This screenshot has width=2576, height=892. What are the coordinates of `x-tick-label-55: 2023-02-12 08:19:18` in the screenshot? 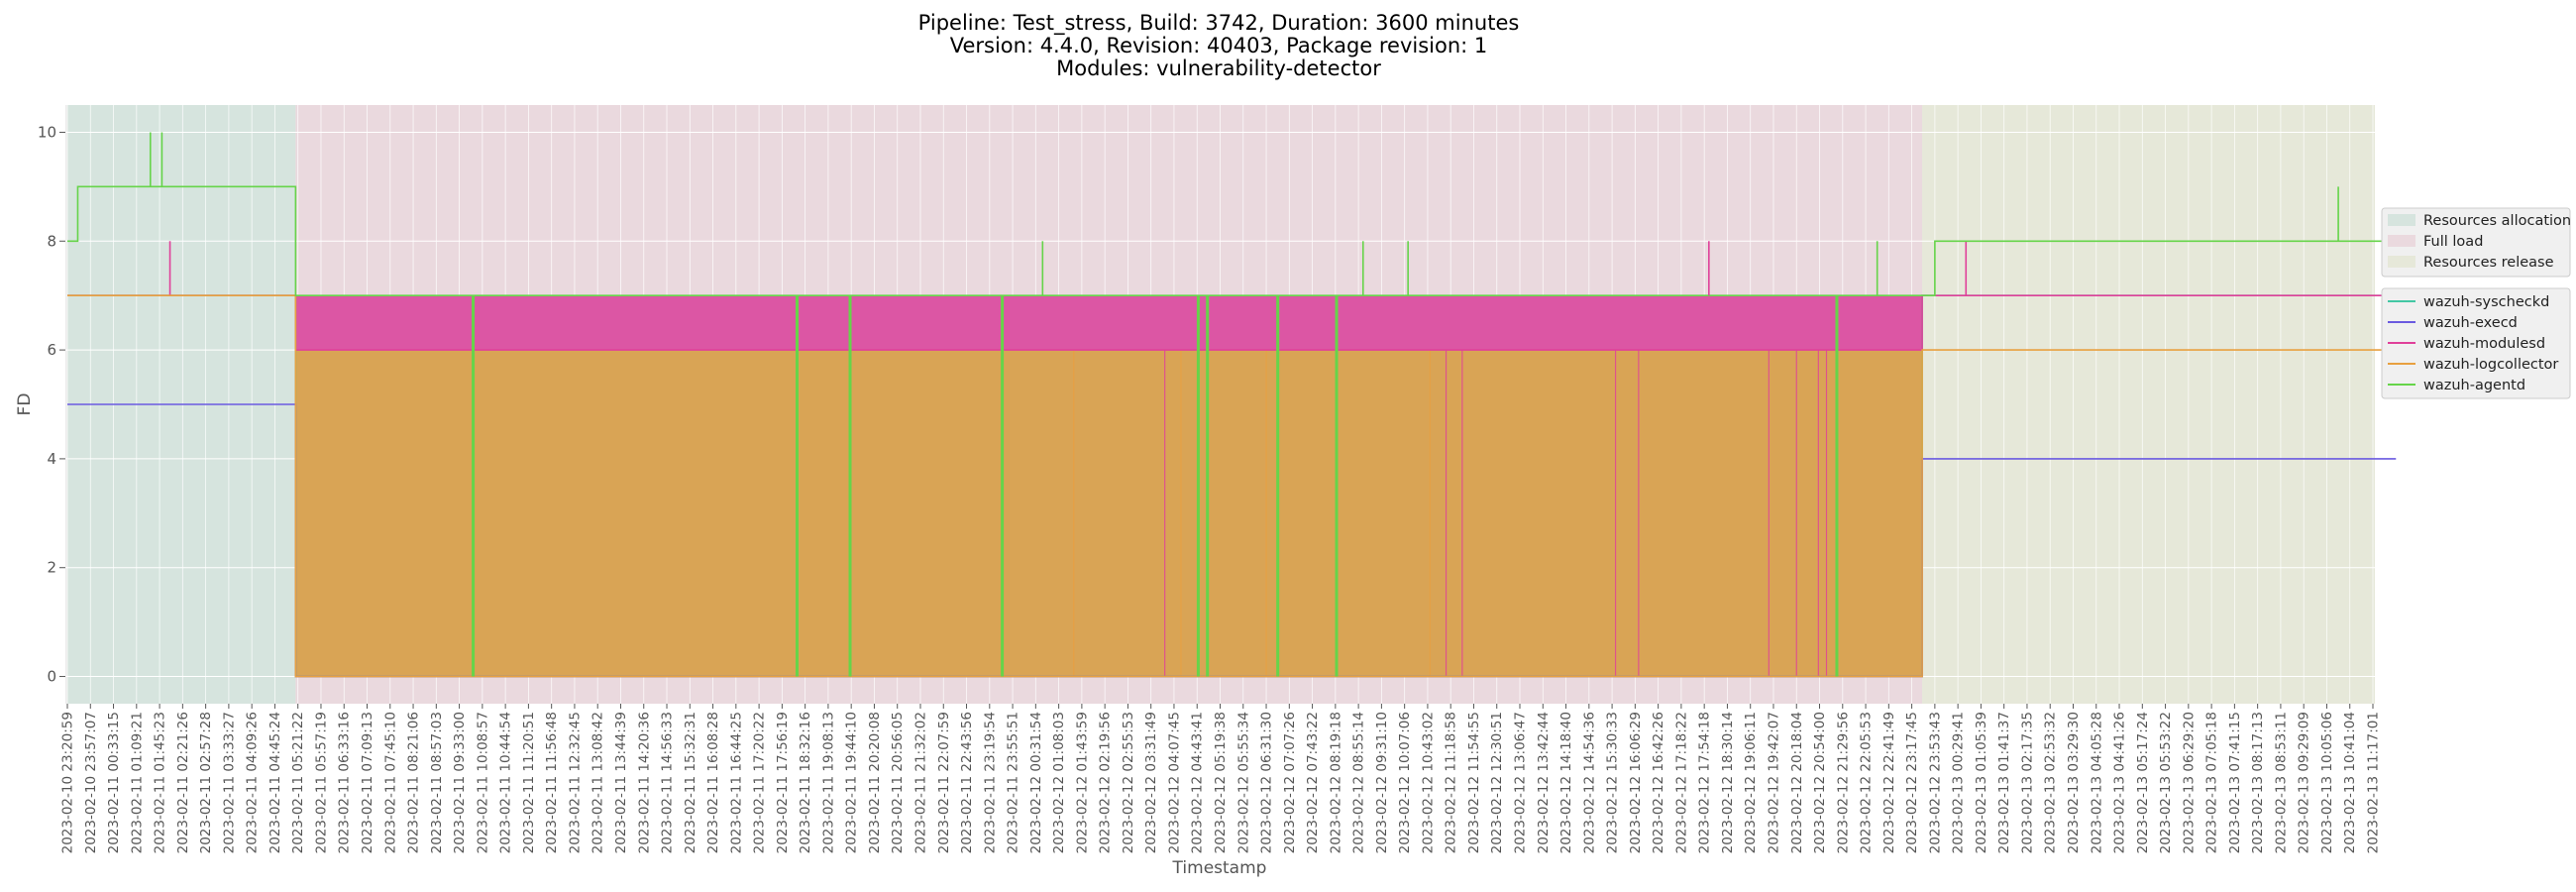 It's located at (1335, 782).